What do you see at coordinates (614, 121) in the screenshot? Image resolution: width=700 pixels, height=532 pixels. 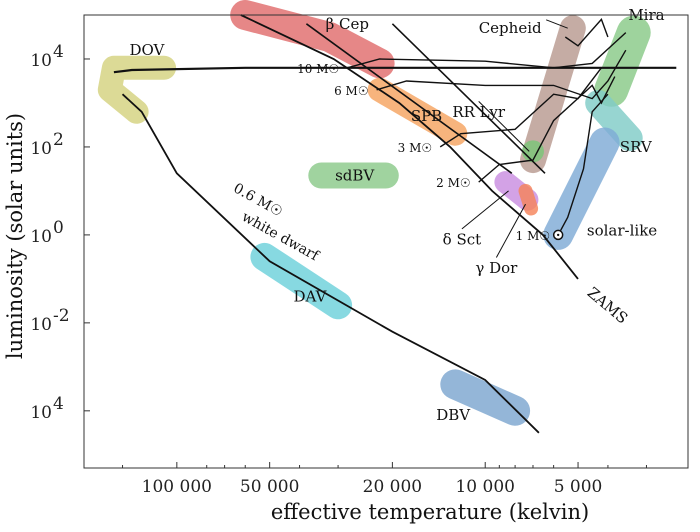 I see `region-srv` at bounding box center [614, 121].